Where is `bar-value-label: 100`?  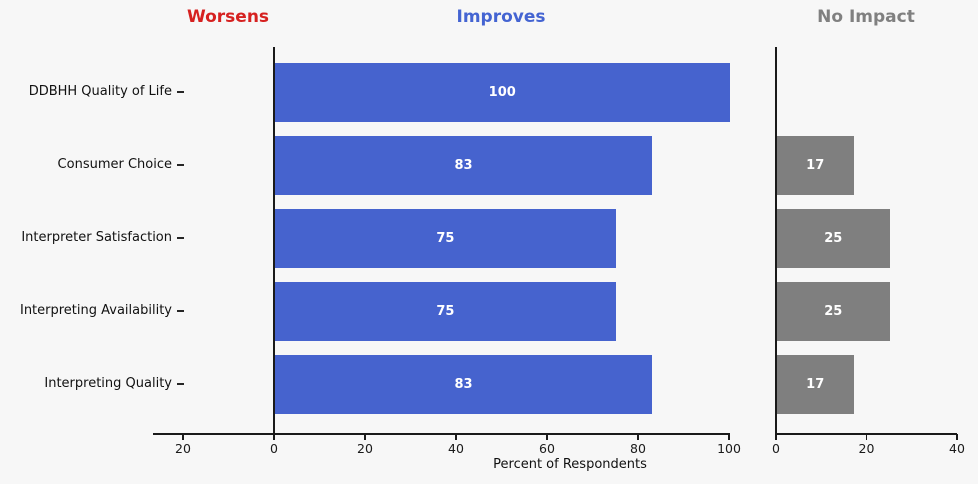 bar-value-label: 100 is located at coordinates (502, 92).